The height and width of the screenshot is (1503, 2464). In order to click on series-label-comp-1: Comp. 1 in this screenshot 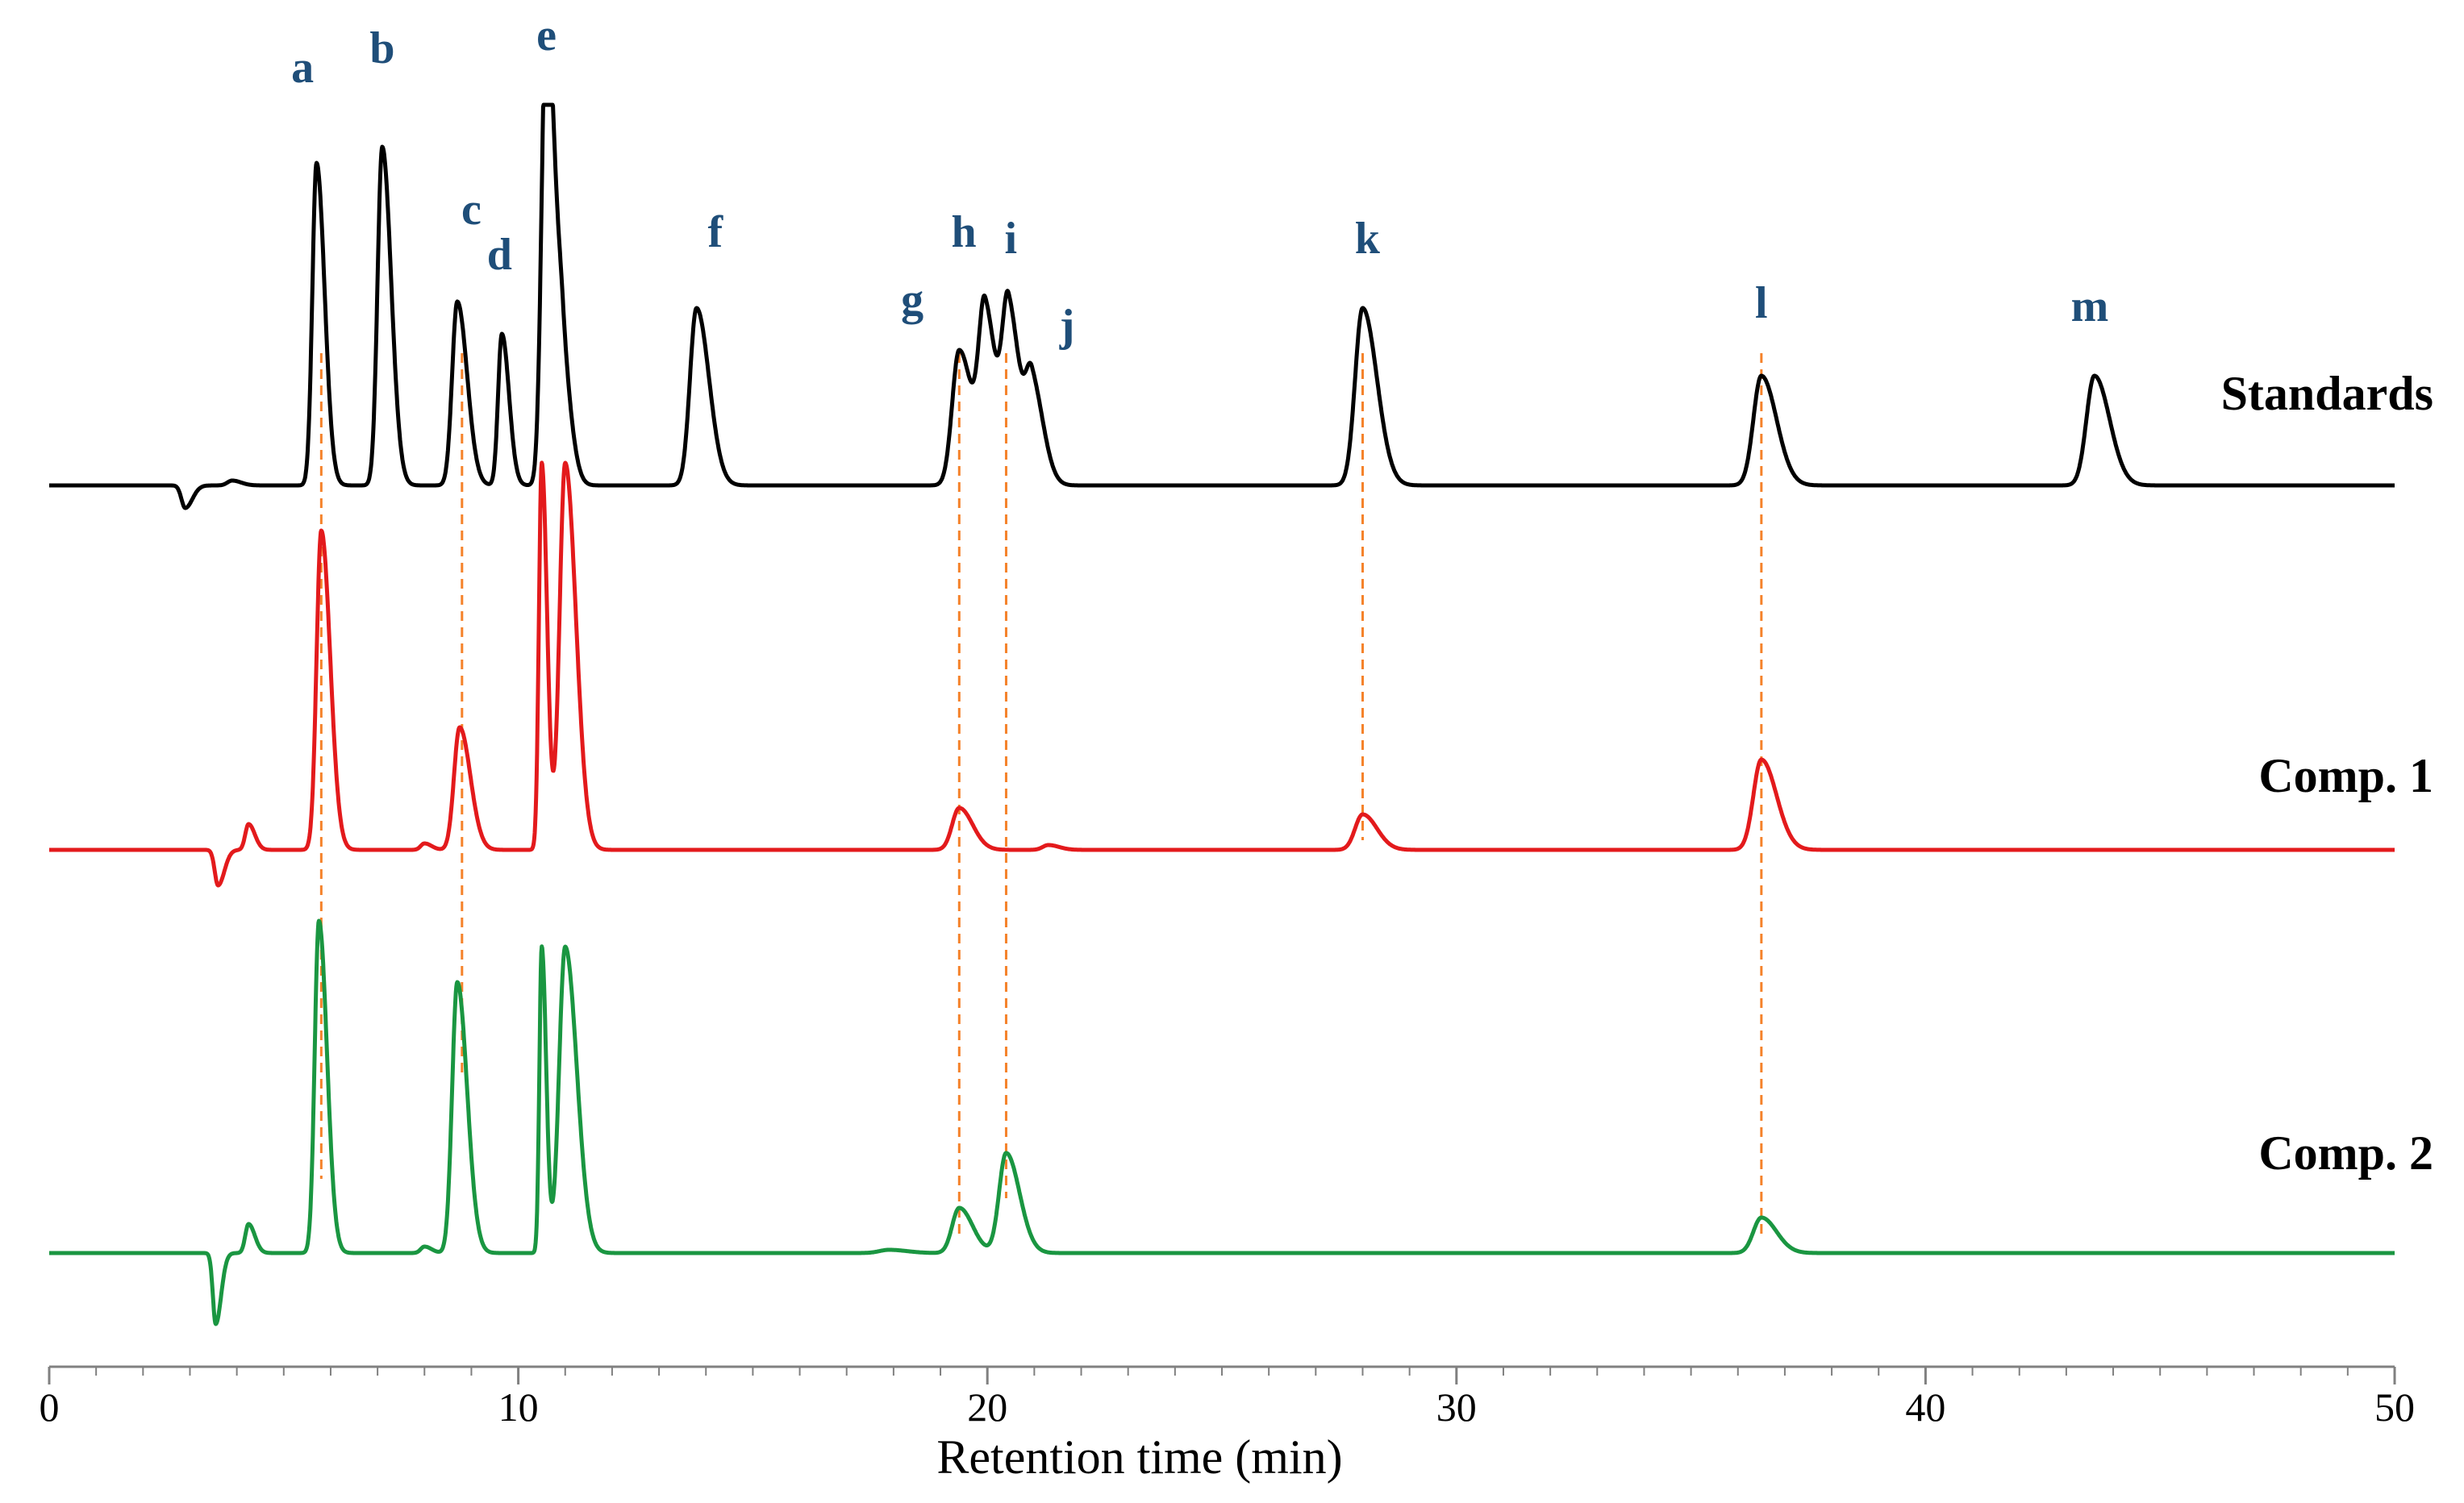, I will do `click(2345, 775)`.